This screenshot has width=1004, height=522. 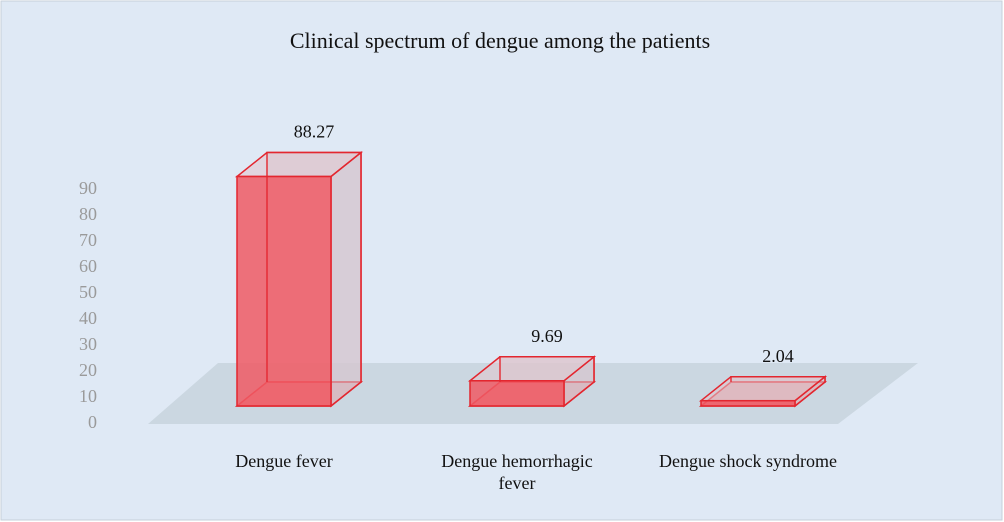 I want to click on x-tick-label: Dengue hemorrhagic fever, so click(x=517, y=472).